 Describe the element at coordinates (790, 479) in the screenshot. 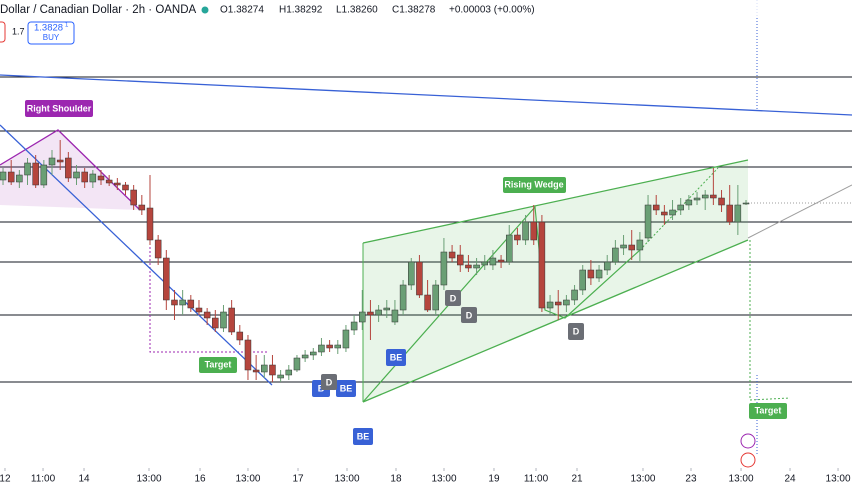

I see `x-tick-label: 24` at that location.